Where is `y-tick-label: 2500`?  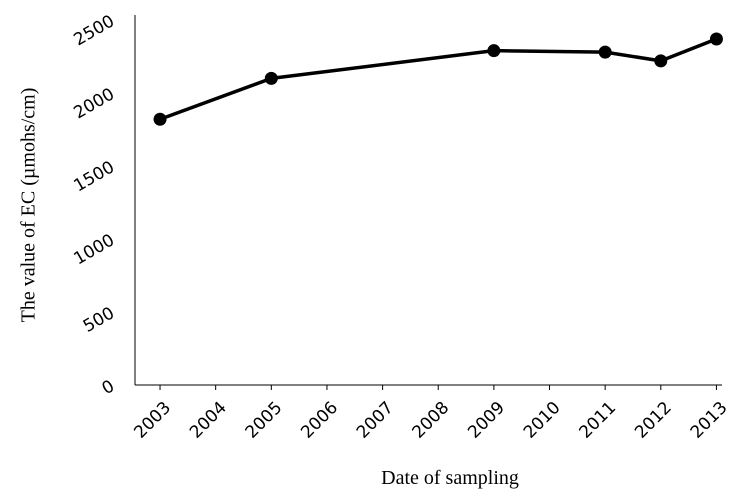 y-tick-label: 2500 is located at coordinates (94, 30).